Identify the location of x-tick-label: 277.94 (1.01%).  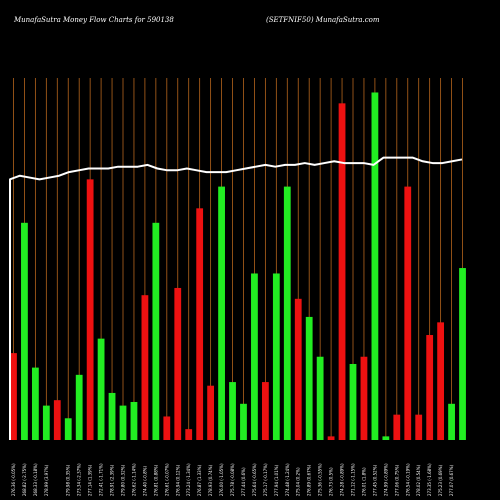
(276, 480).